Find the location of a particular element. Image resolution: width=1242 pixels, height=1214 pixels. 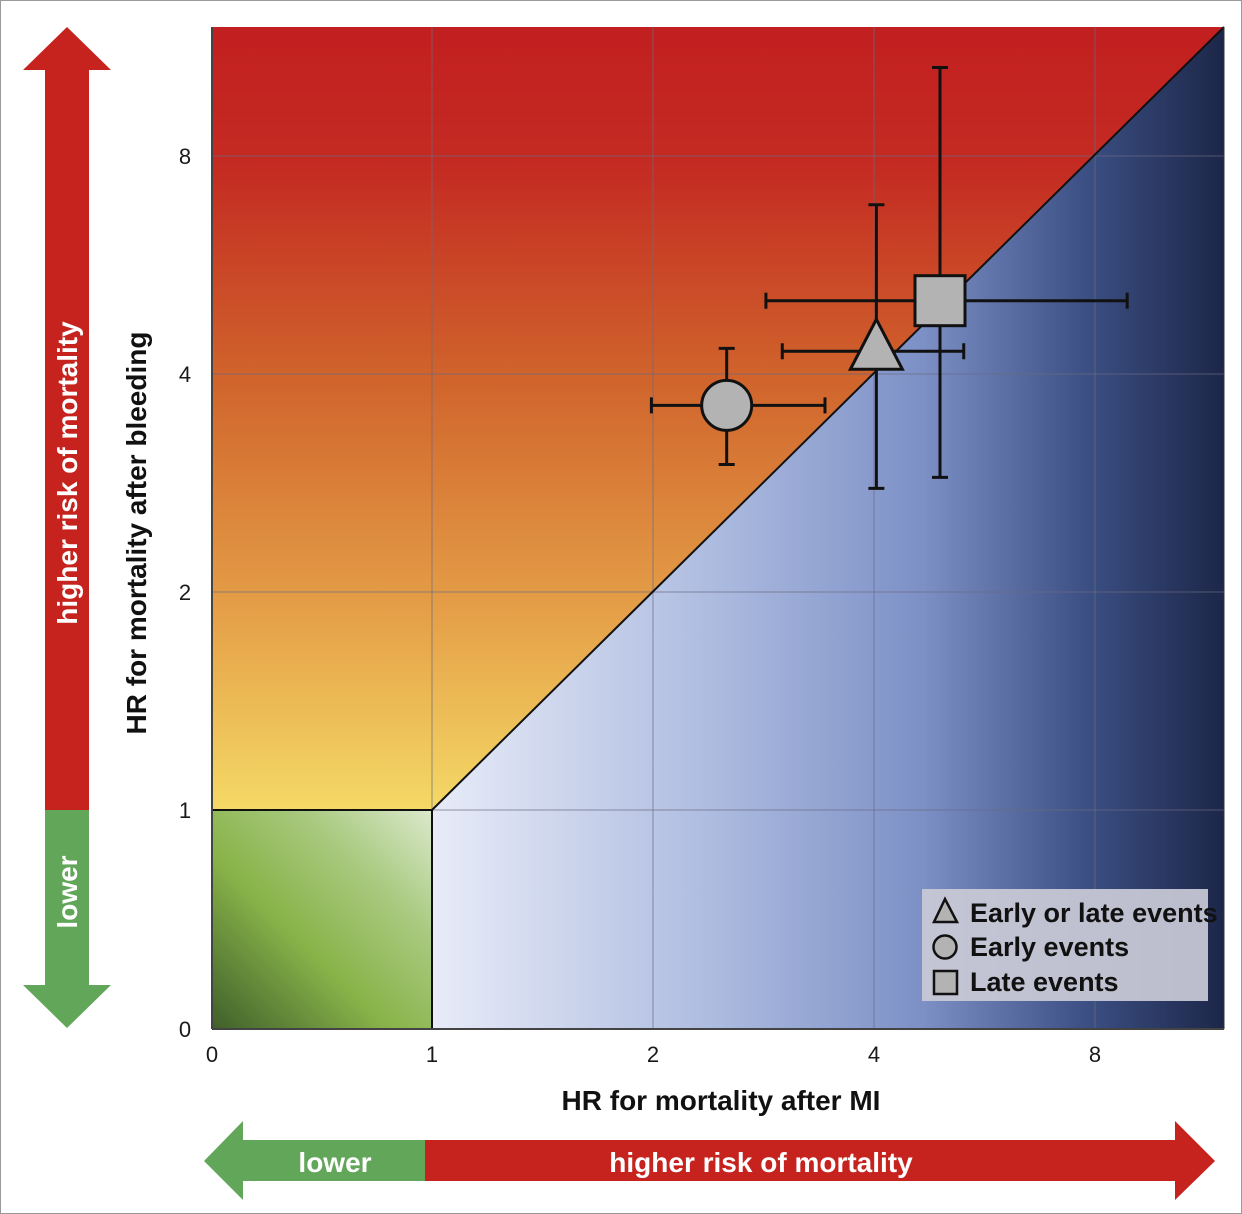

y-axis-ticks: 0 1 2 4 8 is located at coordinates (185, 593).